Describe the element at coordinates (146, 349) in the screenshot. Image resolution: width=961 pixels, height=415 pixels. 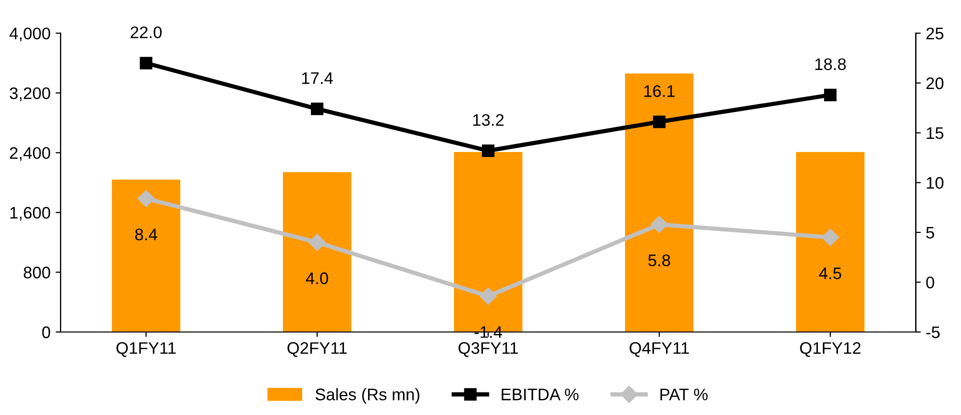
I see `x-tick-label: Q1FY11` at that location.